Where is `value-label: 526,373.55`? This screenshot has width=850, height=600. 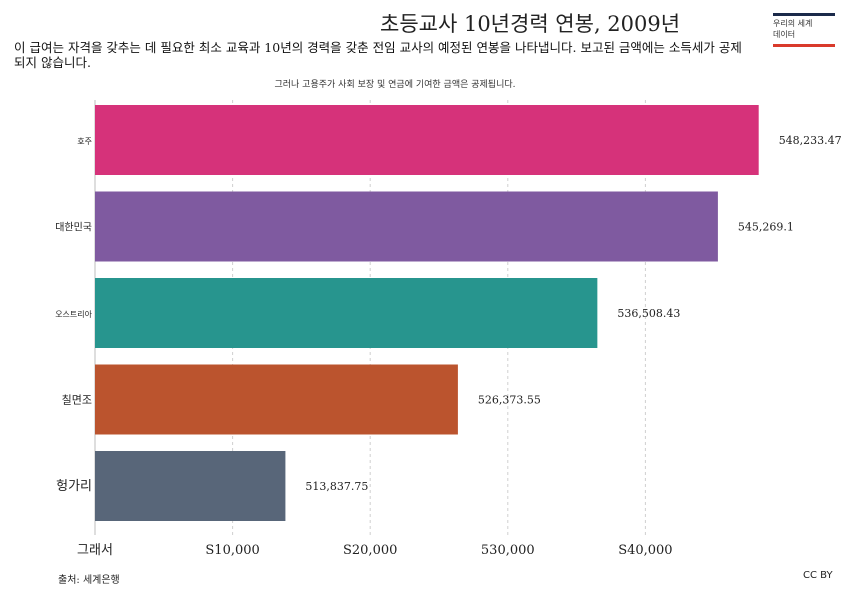
value-label: 526,373.55 is located at coordinates (509, 400).